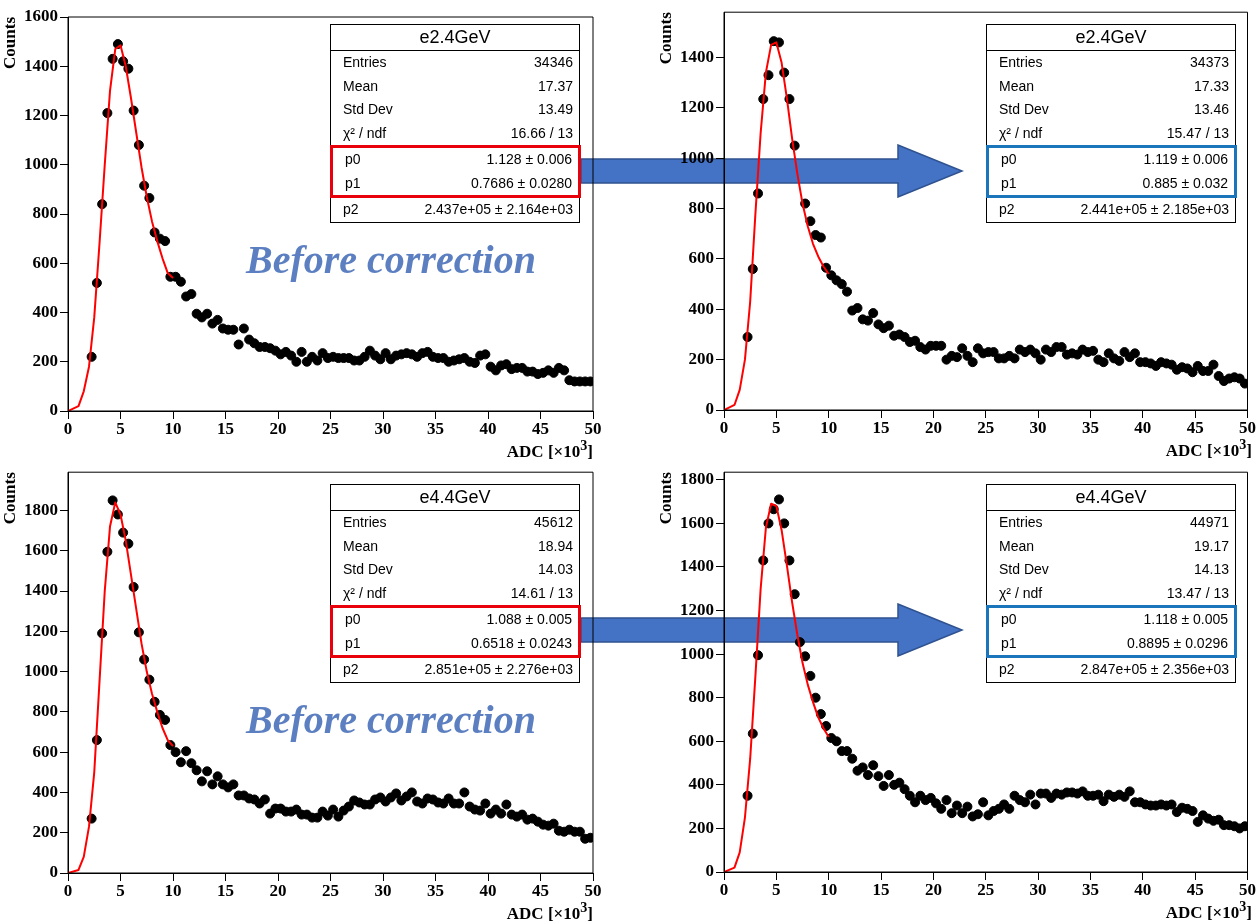 The height and width of the screenshot is (921, 1256). What do you see at coordinates (1154, 209) in the screenshot?
I see `annotation: 2.441e+05 ± 2.185e+03` at bounding box center [1154, 209].